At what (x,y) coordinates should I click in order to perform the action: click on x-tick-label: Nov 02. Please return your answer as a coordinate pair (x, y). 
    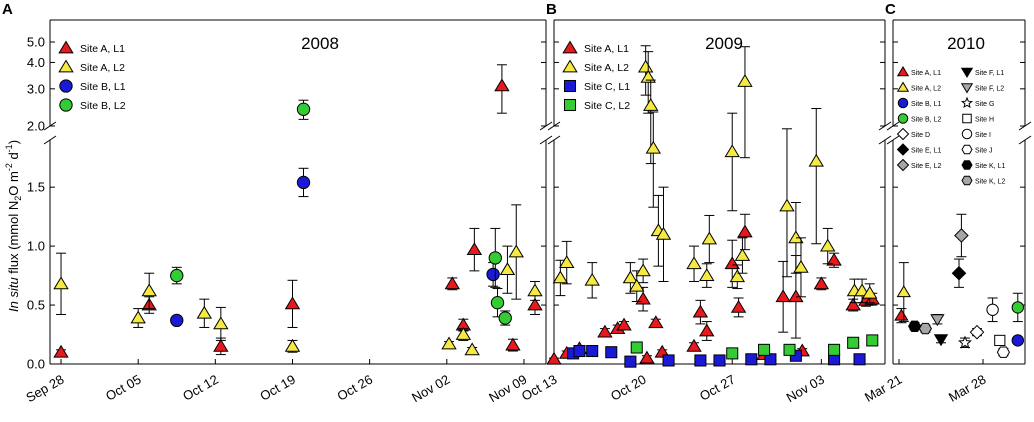
    Looking at the image, I should click on (430, 389).